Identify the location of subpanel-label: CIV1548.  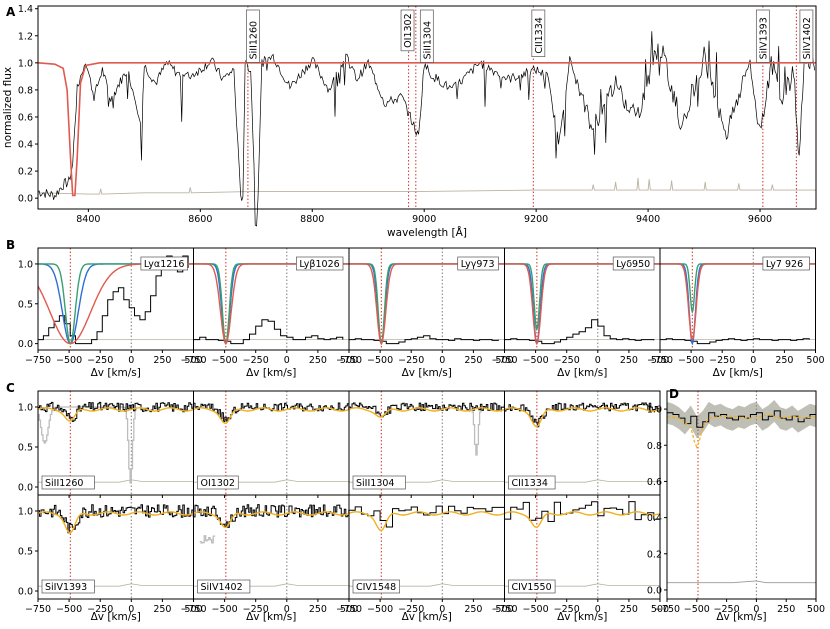
(376, 586).